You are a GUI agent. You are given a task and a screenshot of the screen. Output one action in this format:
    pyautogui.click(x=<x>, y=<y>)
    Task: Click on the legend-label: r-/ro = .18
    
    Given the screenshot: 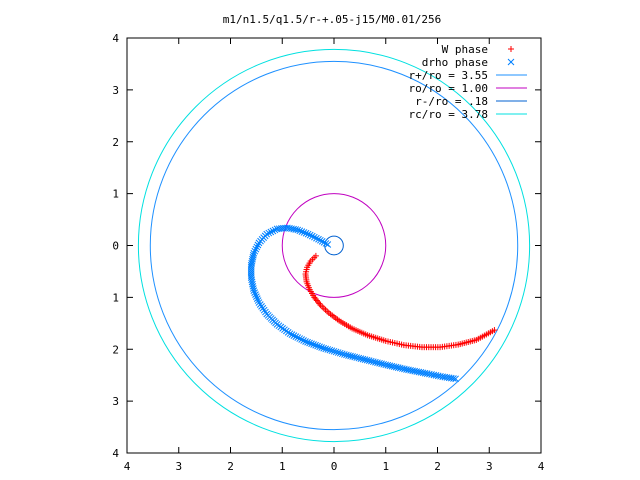 What is the action you would take?
    pyautogui.click(x=451, y=101)
    